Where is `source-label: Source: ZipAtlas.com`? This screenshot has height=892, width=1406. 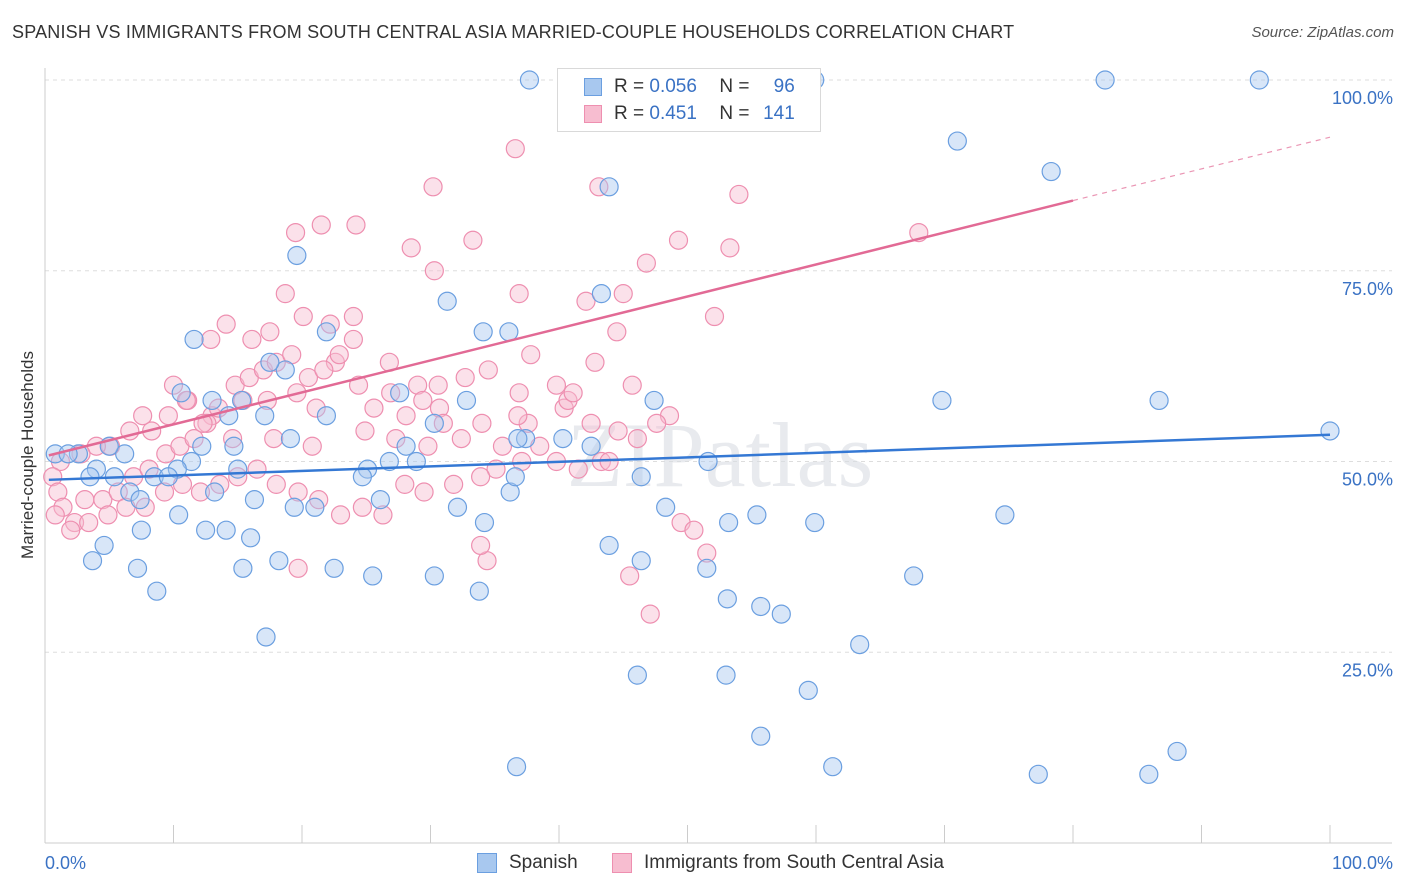
source-label: Source: ZipAtlas.com is located at coordinates (1322, 32).